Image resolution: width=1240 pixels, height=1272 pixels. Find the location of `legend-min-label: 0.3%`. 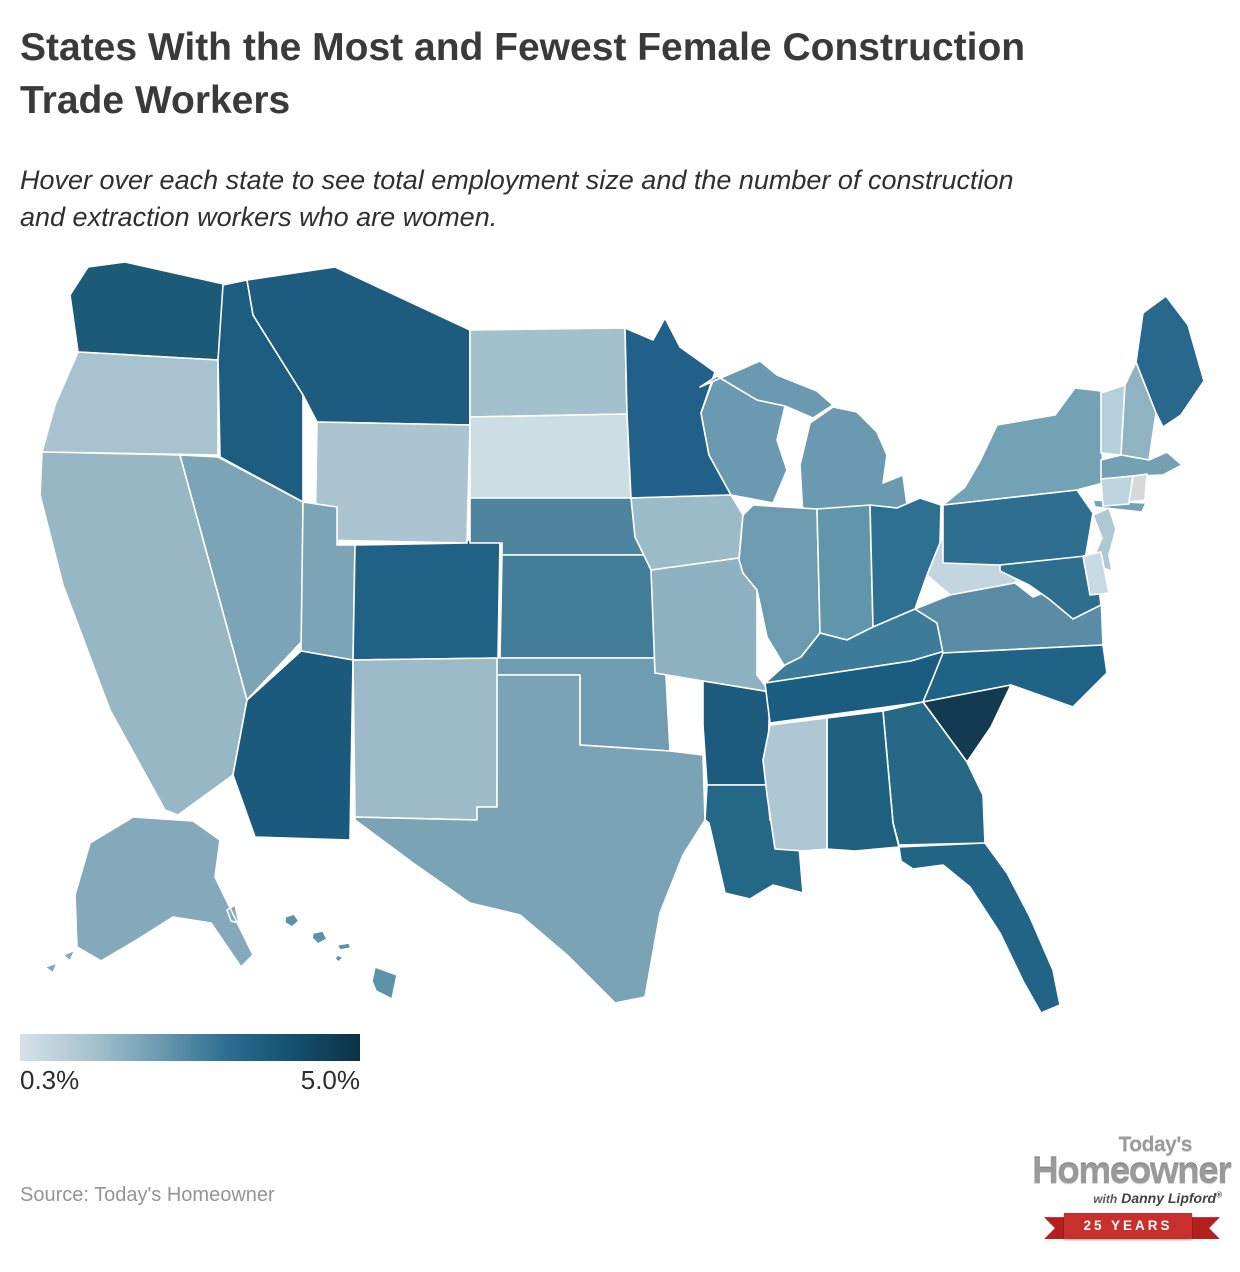

legend-min-label: 0.3% is located at coordinates (50, 1080).